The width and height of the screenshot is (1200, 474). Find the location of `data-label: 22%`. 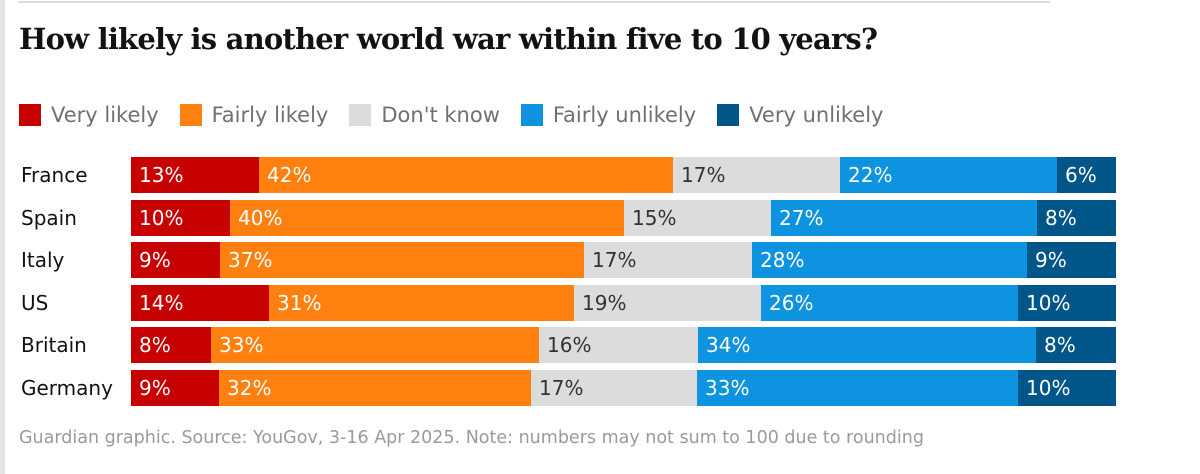

data-label: 22% is located at coordinates (870, 175).